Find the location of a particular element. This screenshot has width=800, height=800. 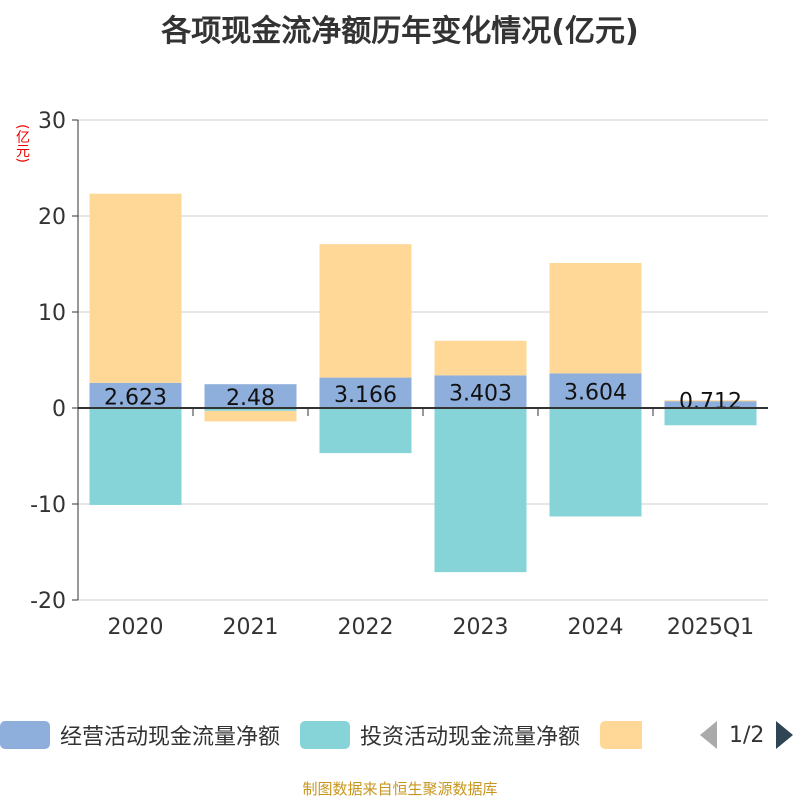

x-tick-label: 2023 is located at coordinates (481, 627).